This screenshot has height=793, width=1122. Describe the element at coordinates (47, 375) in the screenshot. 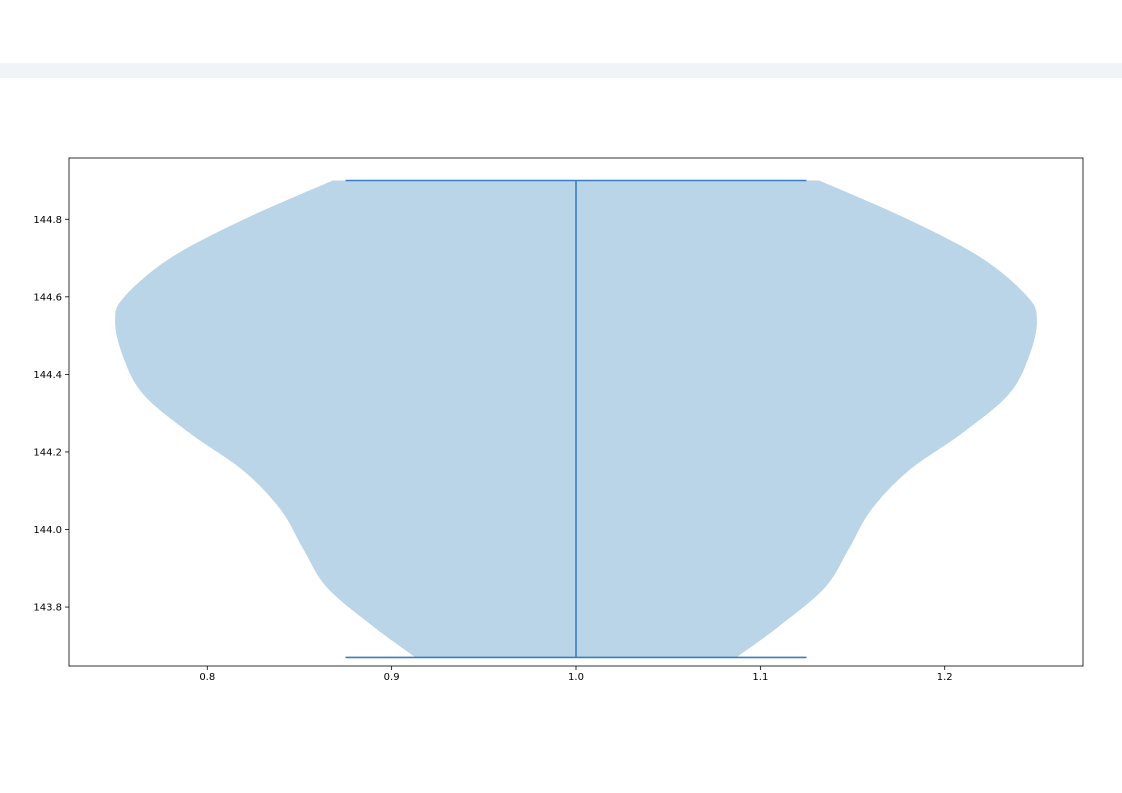

I see `y-tick-label: 144.4` at that location.